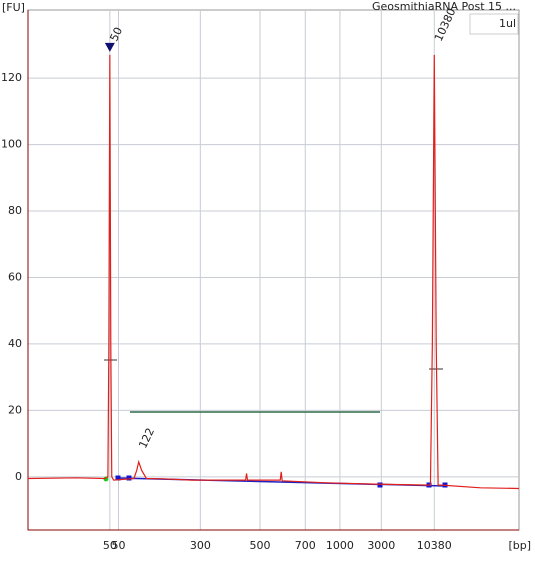 The width and height of the screenshot is (535, 565). Describe the element at coordinates (340, 545) in the screenshot. I see `x-tick-label: 1000` at that location.